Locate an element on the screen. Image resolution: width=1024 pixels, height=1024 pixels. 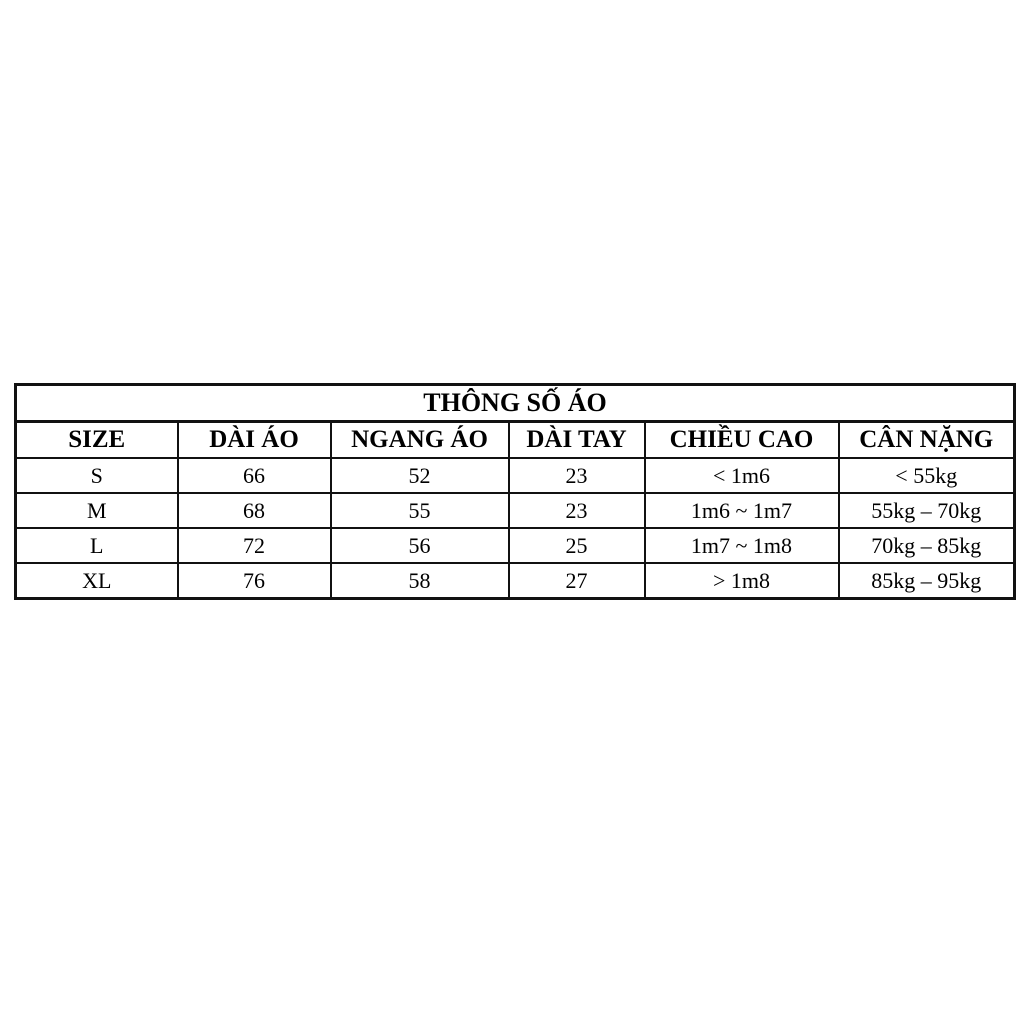
cell-size: XL is located at coordinates (96, 581).